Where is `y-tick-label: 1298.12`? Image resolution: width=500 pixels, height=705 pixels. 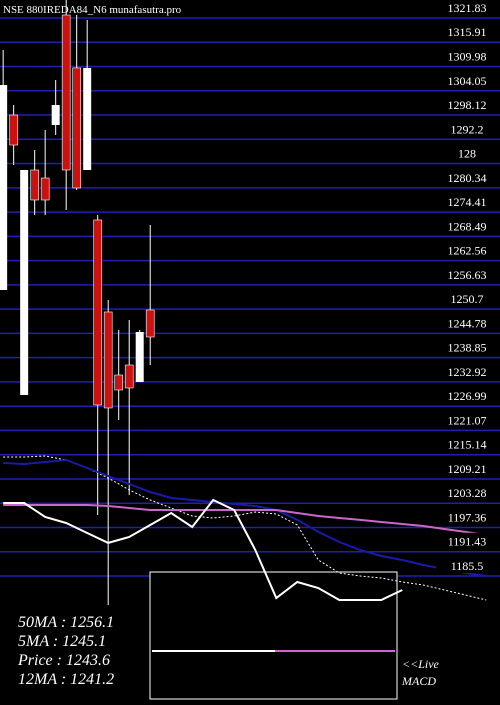 y-tick-label: 1298.12 is located at coordinates (467, 105).